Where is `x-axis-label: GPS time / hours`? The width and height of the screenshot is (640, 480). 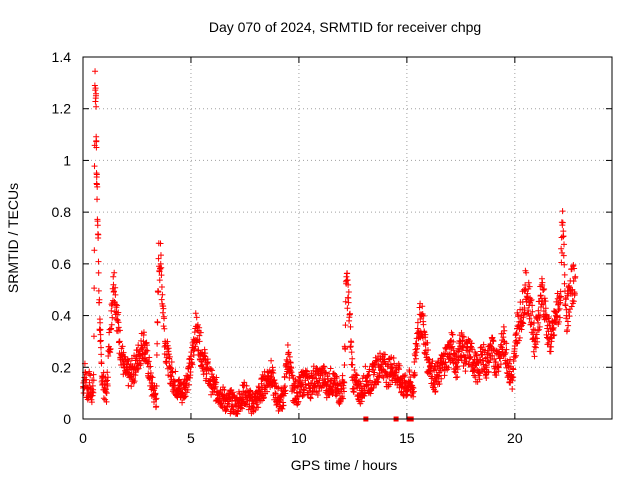
x-axis-label: GPS time / hours is located at coordinates (344, 465).